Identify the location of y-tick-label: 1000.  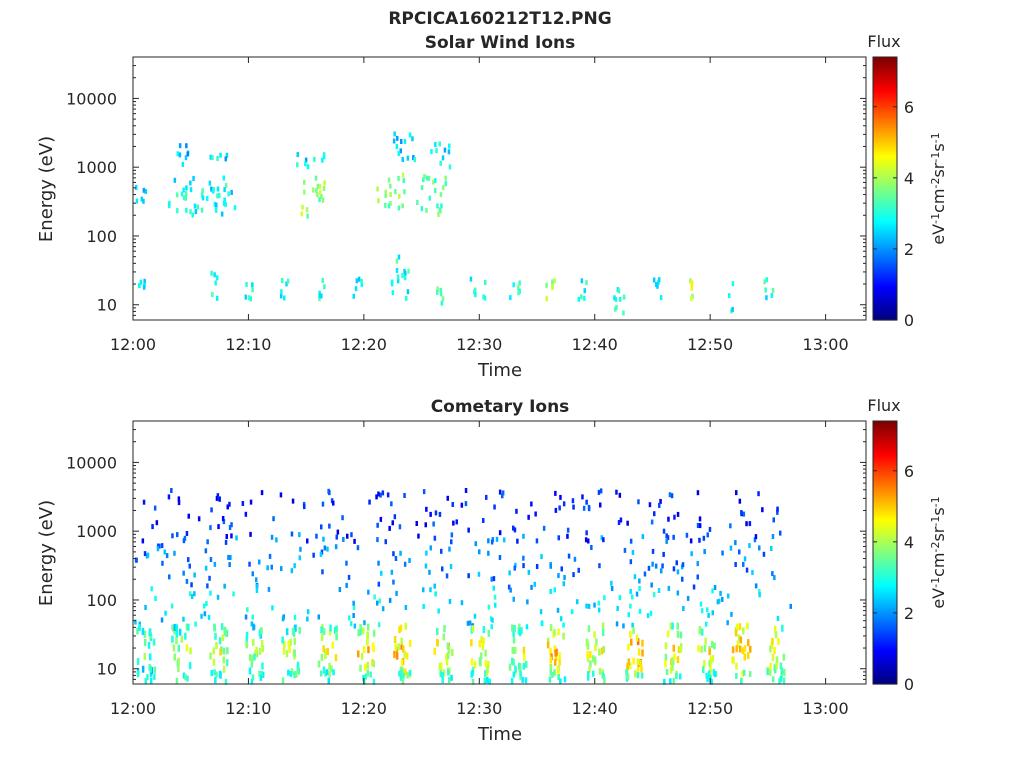
(96, 167).